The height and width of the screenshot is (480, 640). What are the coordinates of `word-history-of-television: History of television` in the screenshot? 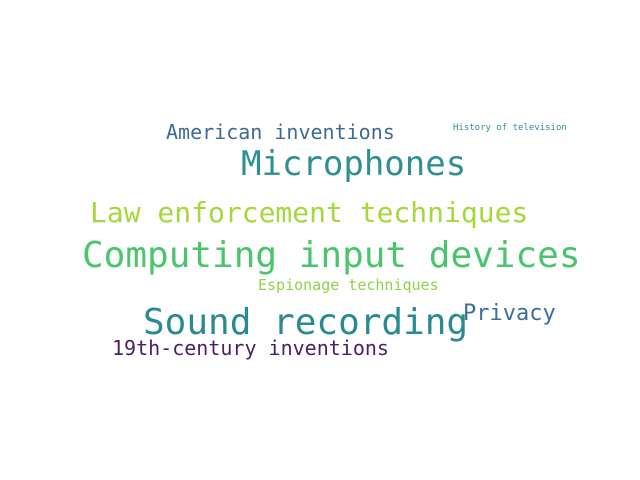 It's located at (510, 128).